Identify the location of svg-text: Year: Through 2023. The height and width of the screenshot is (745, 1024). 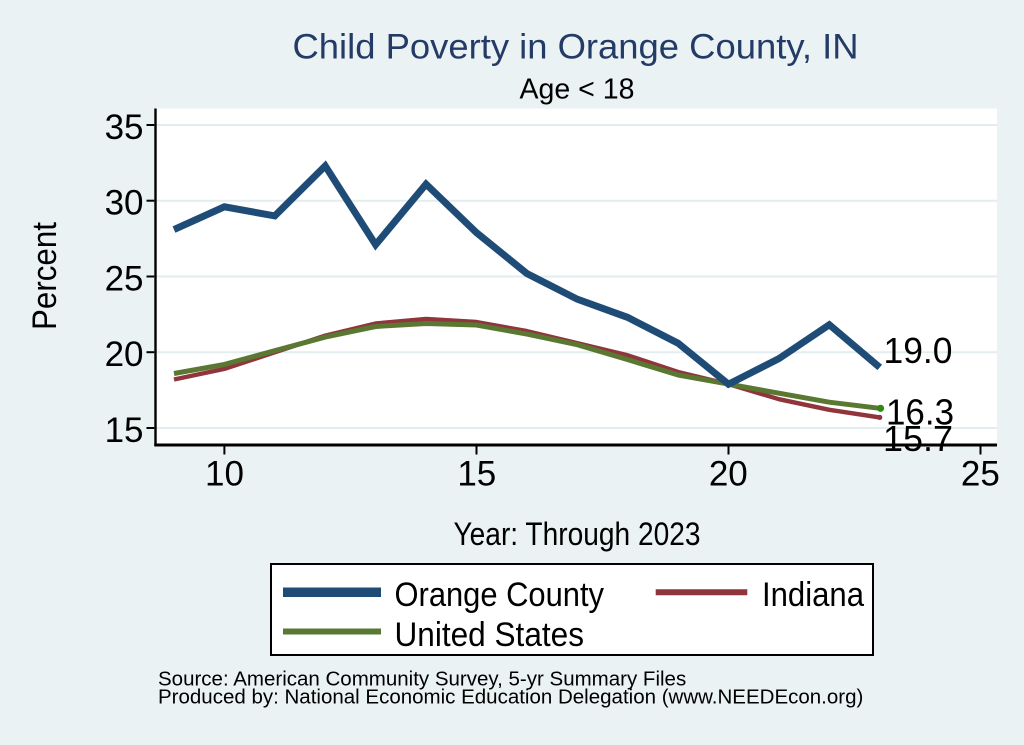
(577, 534).